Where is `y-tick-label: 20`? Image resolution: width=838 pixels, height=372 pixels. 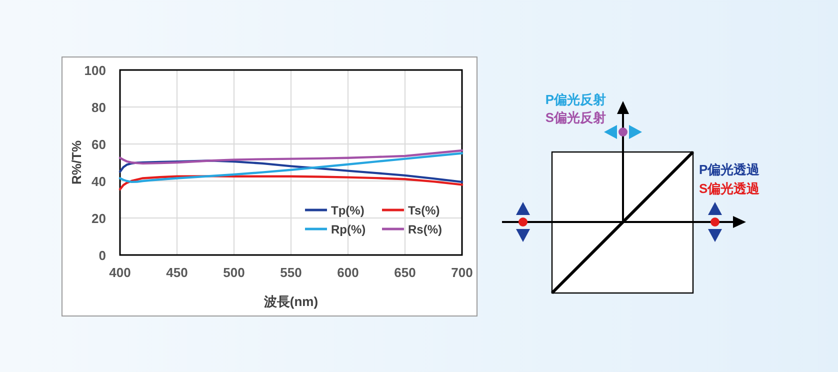 y-tick-label: 20 is located at coordinates (99, 218).